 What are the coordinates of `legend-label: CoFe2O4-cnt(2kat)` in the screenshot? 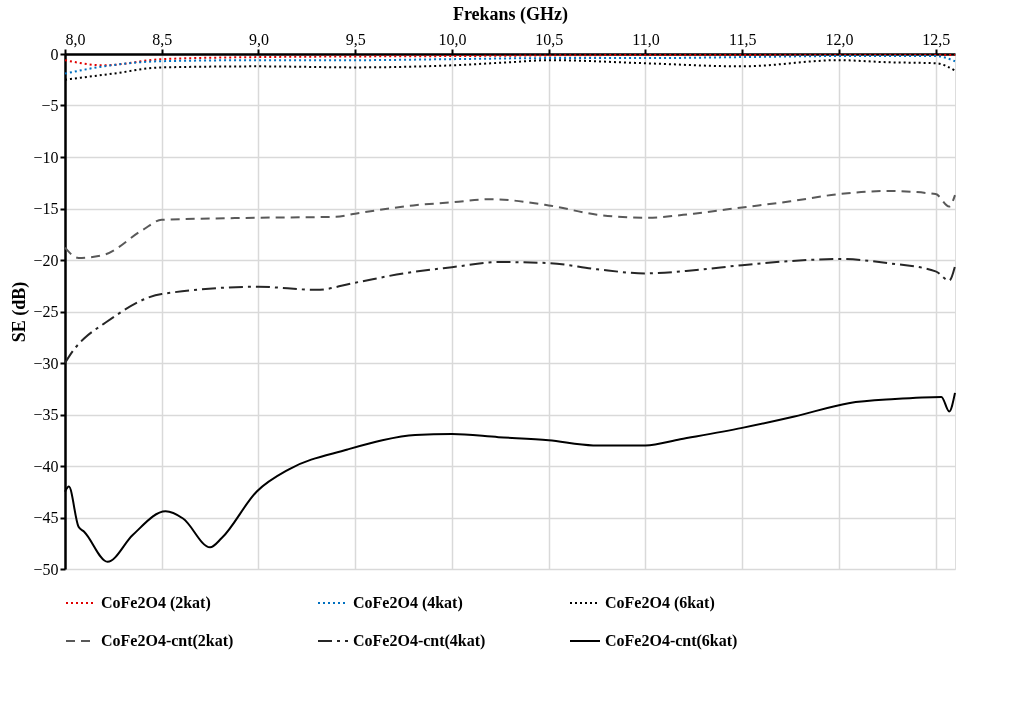 It's located at (167, 641).